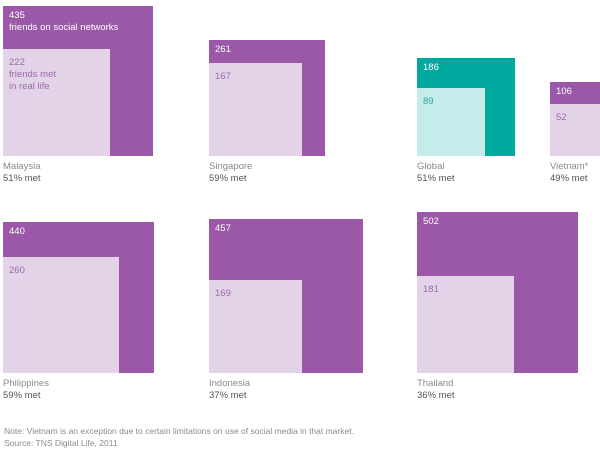 The height and width of the screenshot is (451, 600). What do you see at coordinates (17, 15) in the screenshot?
I see `outer-value-malaysia: 435` at bounding box center [17, 15].